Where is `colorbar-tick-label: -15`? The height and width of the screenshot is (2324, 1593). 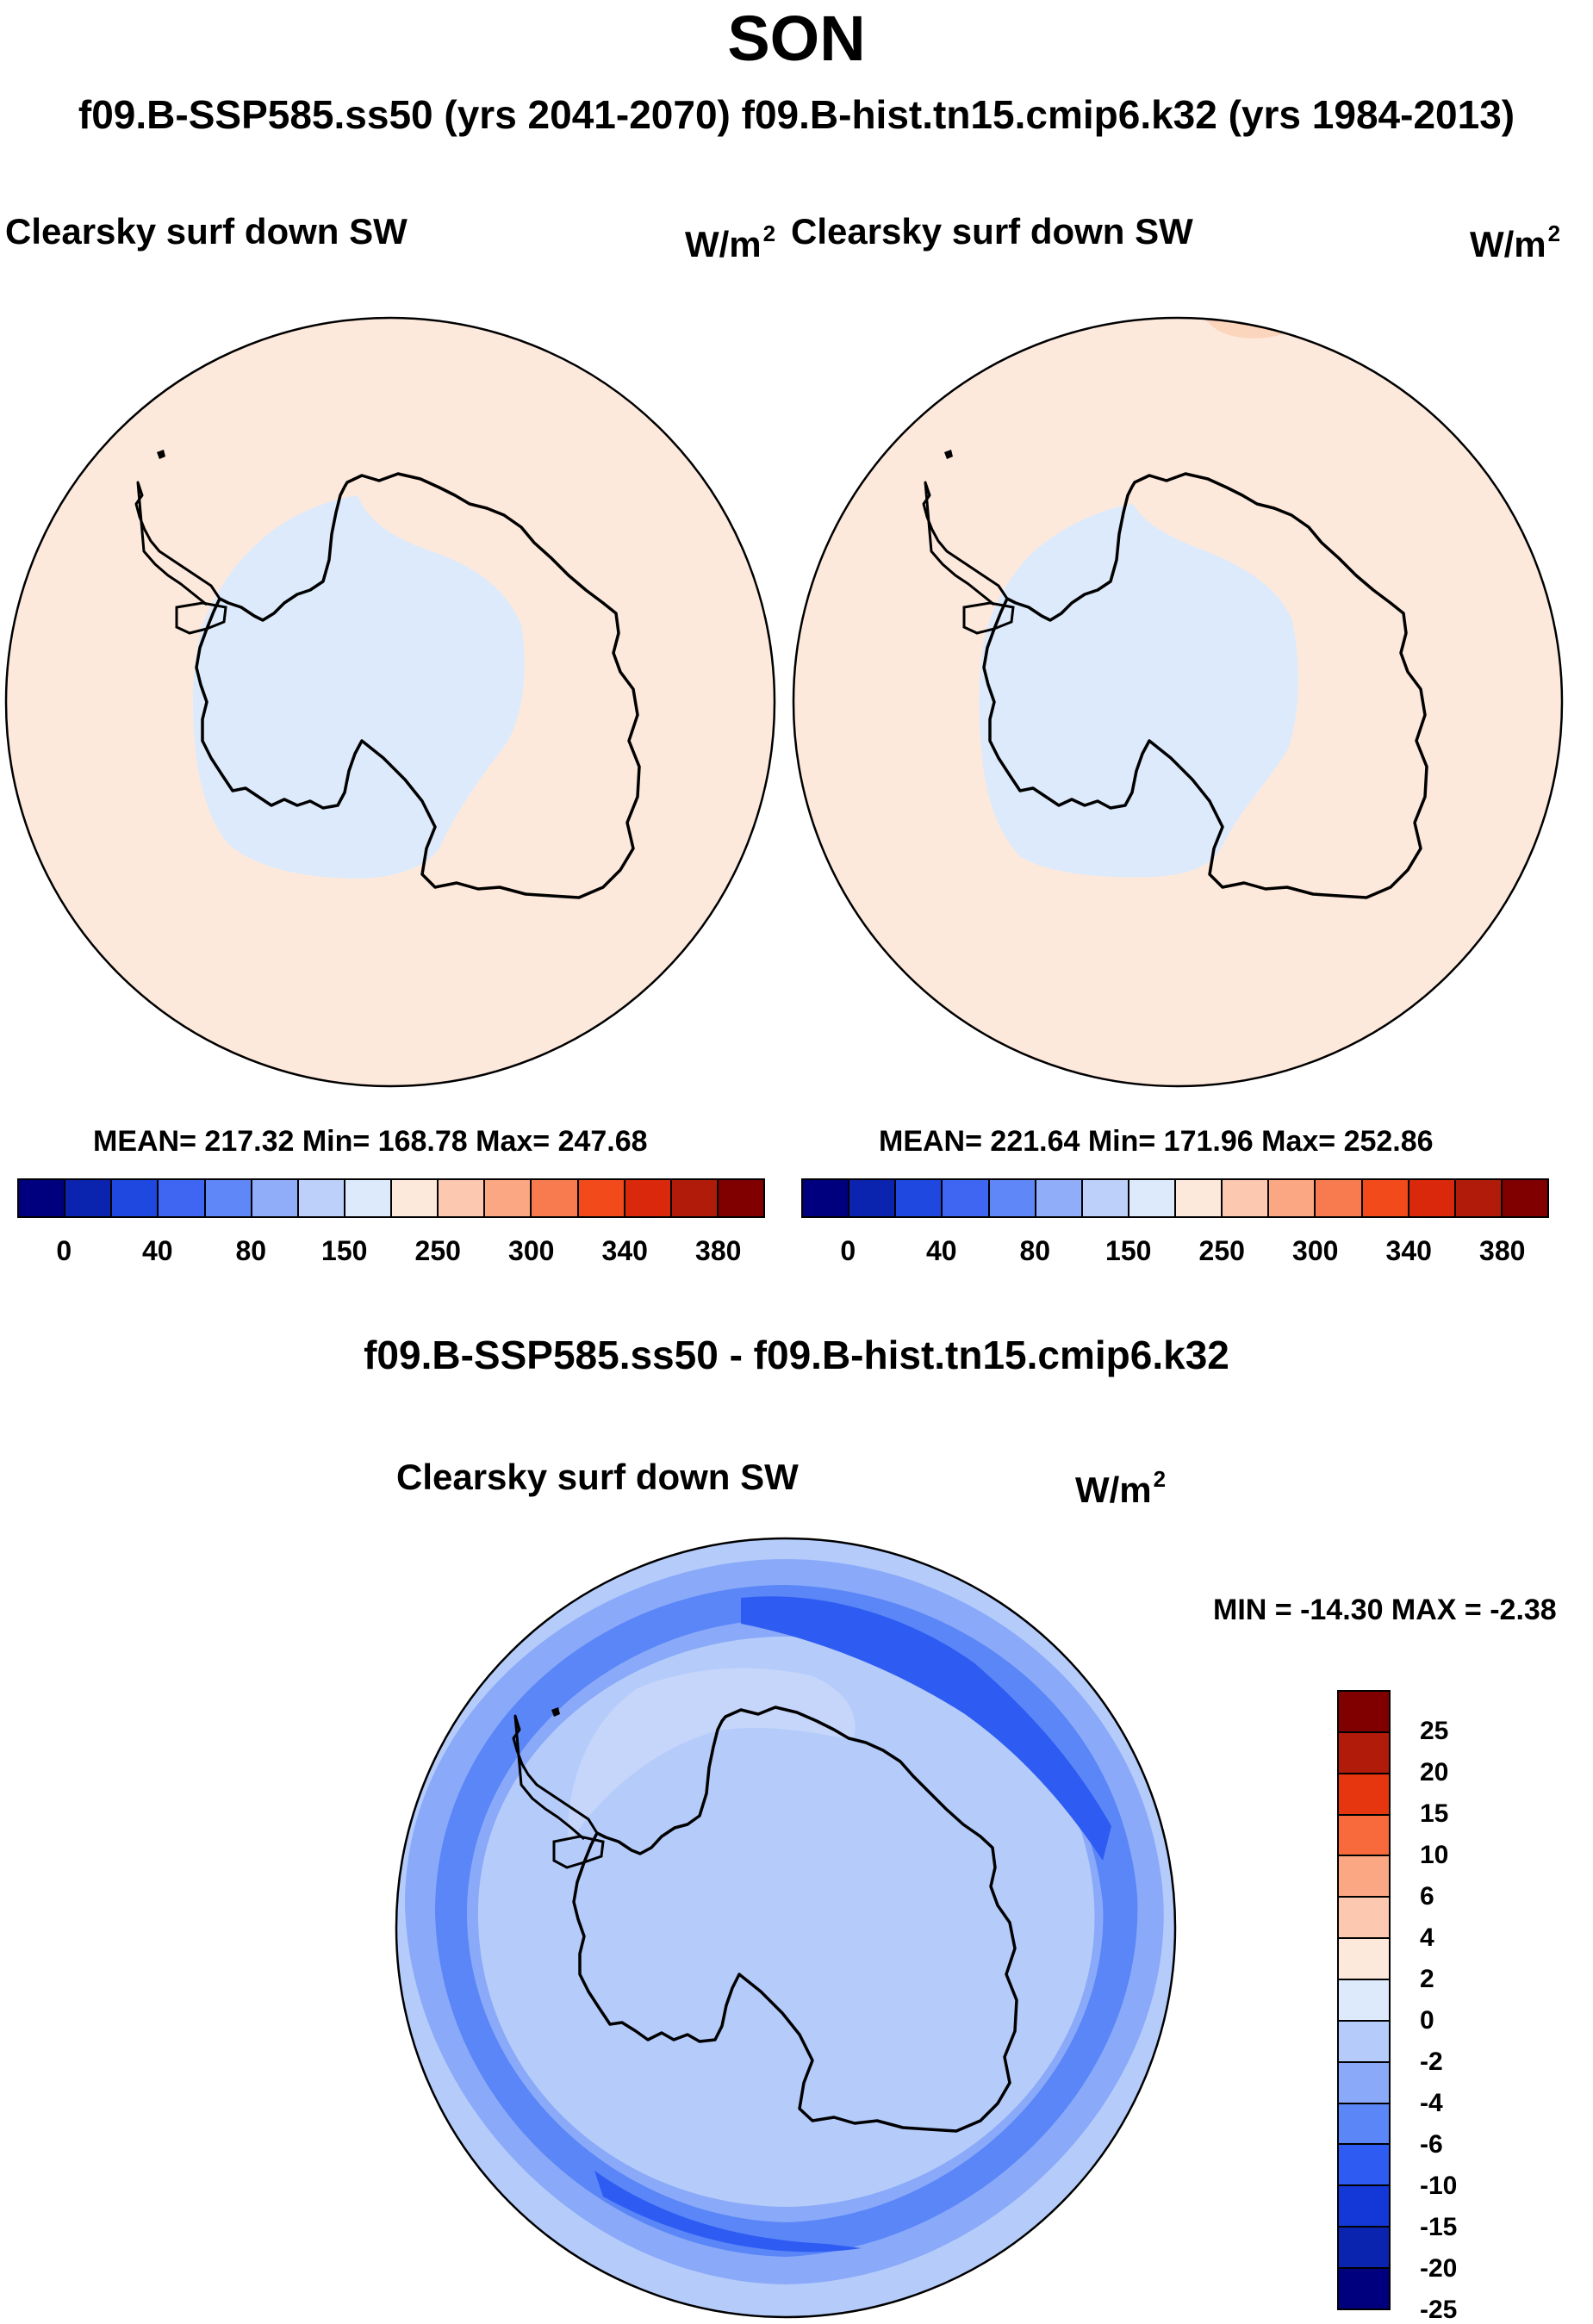 colorbar-tick-label: -15 is located at coordinates (1439, 2227).